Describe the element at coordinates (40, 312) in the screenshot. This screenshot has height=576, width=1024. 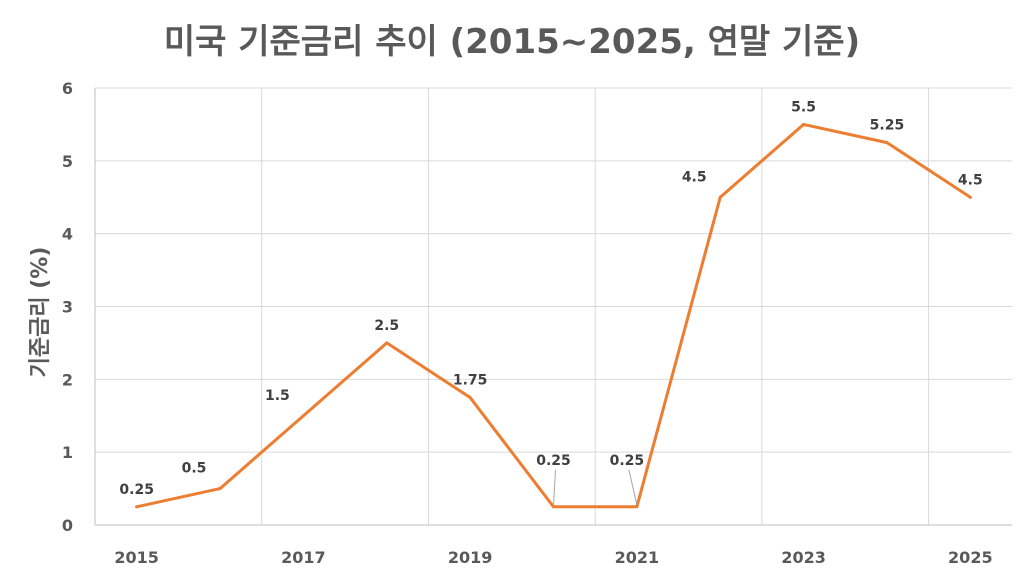
I see `y-axis-label: 기준금리 (%)` at that location.